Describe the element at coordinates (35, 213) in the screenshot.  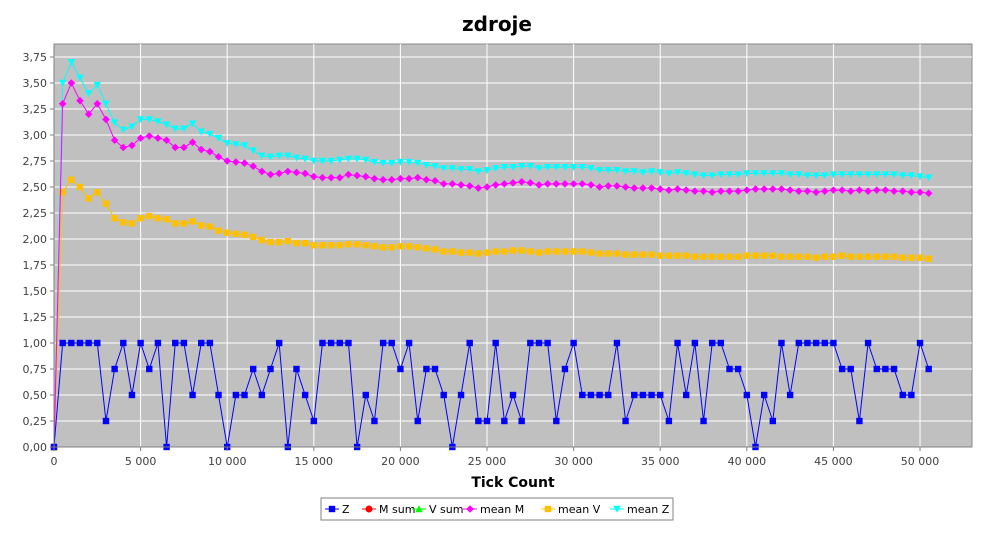
I see `y-tick-label: 2,25` at that location.